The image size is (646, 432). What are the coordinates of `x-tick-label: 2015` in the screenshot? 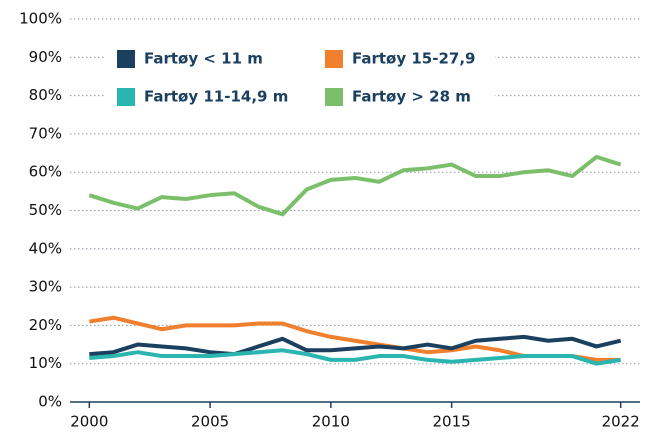 It's located at (452, 422).